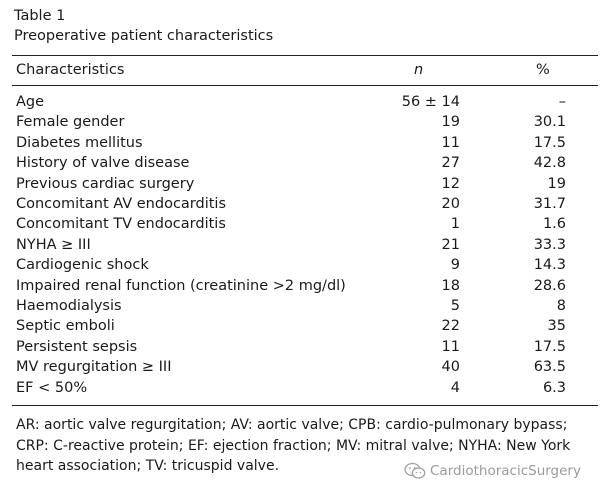 The height and width of the screenshot is (501, 611). What do you see at coordinates (105, 183) in the screenshot?
I see `row-label: Previous cardiac surgery` at bounding box center [105, 183].